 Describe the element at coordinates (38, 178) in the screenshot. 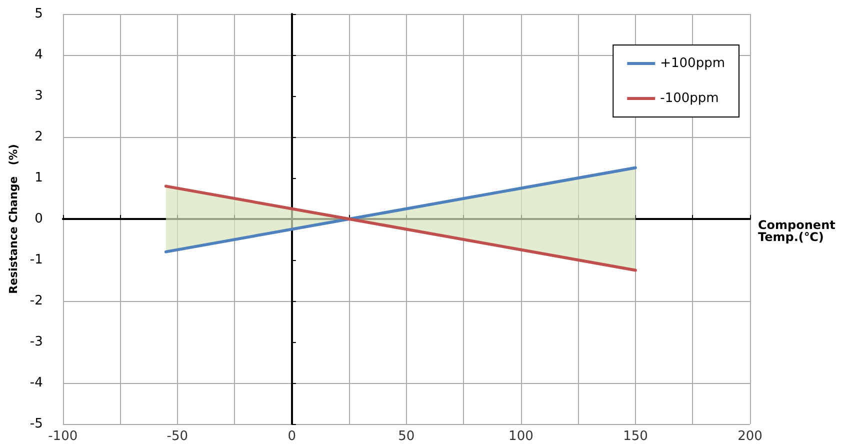

I see `y-tick-label: 1` at that location.